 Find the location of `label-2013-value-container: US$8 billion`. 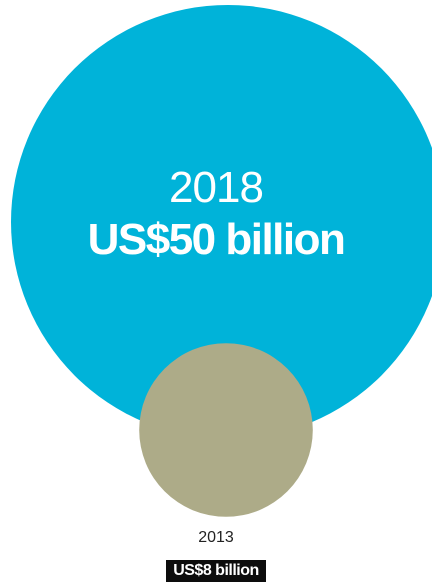

label-2013-value-container: US$8 billion is located at coordinates (216, 571).